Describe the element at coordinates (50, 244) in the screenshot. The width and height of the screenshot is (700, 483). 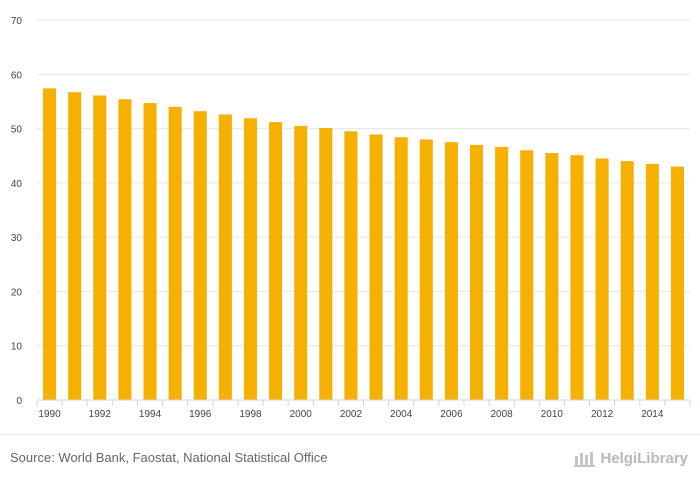
I see `bar-1990` at that location.